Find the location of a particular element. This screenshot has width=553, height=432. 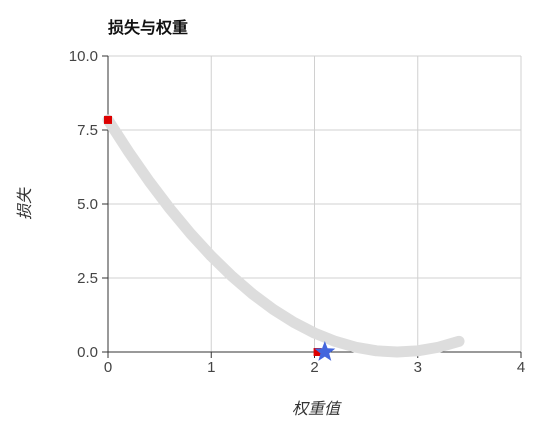

star-point-marker is located at coordinates (325, 351).